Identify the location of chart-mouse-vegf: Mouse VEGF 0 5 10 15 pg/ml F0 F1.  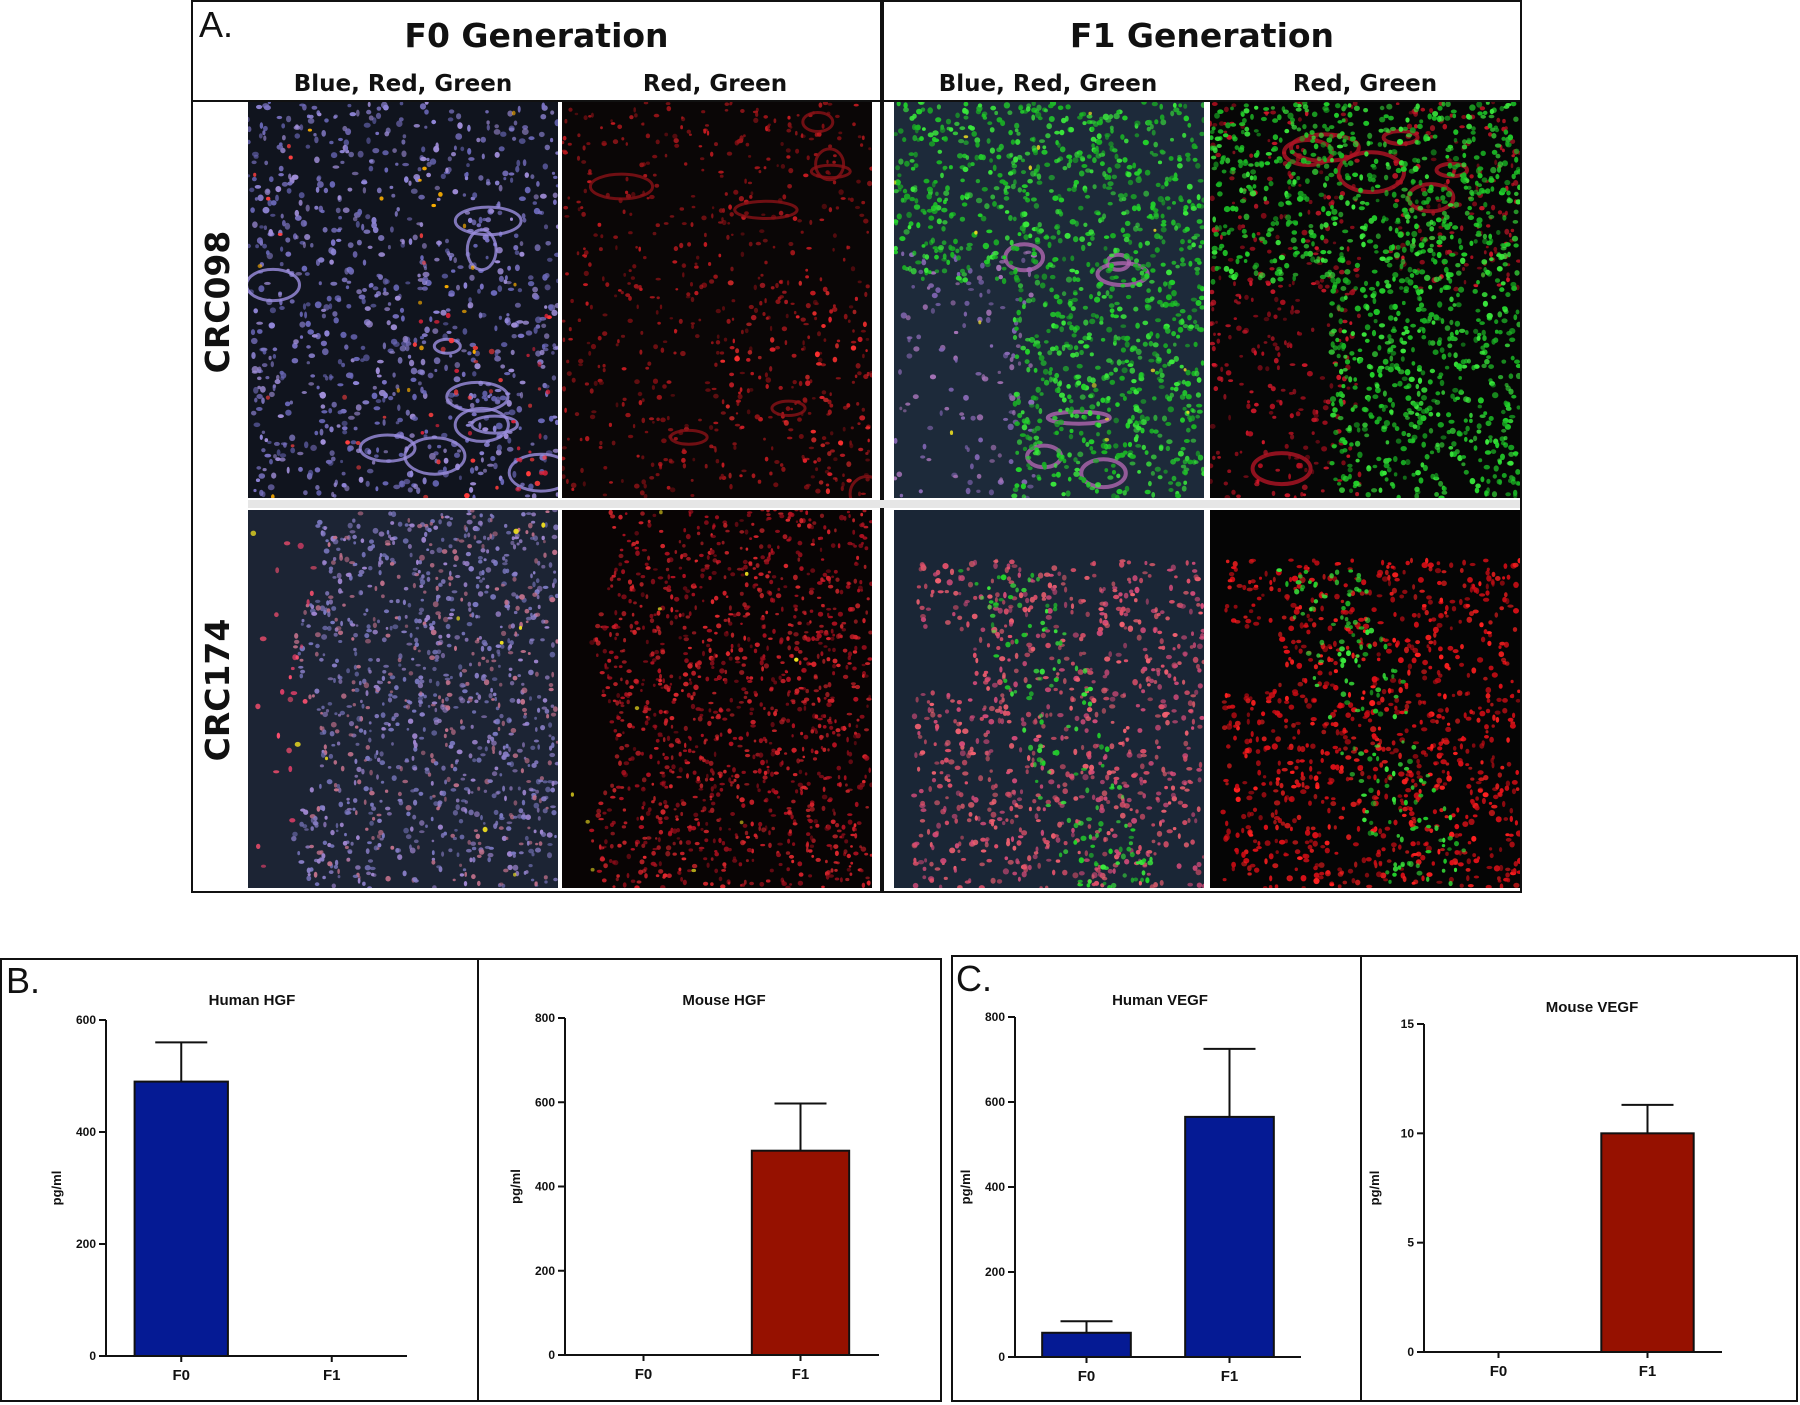
(1579, 1178).